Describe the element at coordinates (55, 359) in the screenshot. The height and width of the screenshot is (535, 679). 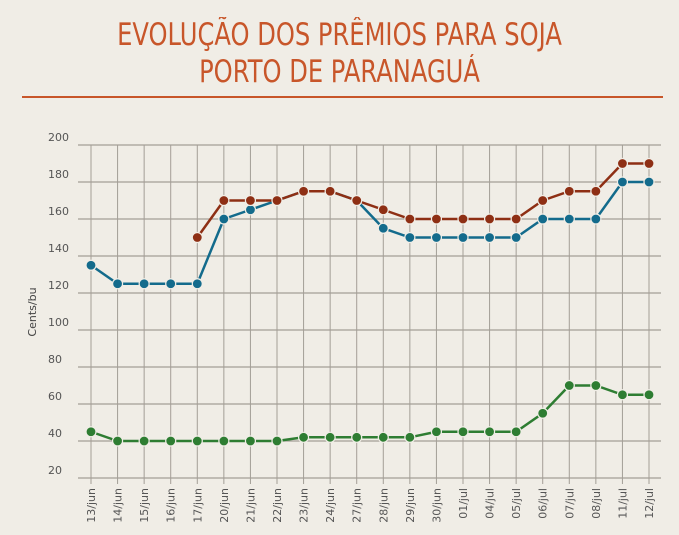
I see `y-tick-label: 80` at that location.